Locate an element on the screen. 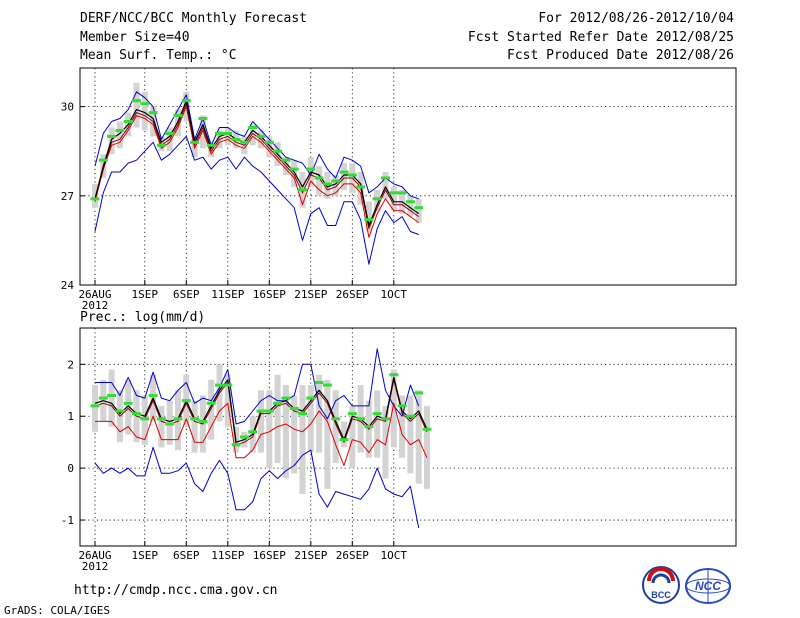 This screenshot has height=618, width=800. temperature-ytick-label: 24 is located at coordinates (68, 285).